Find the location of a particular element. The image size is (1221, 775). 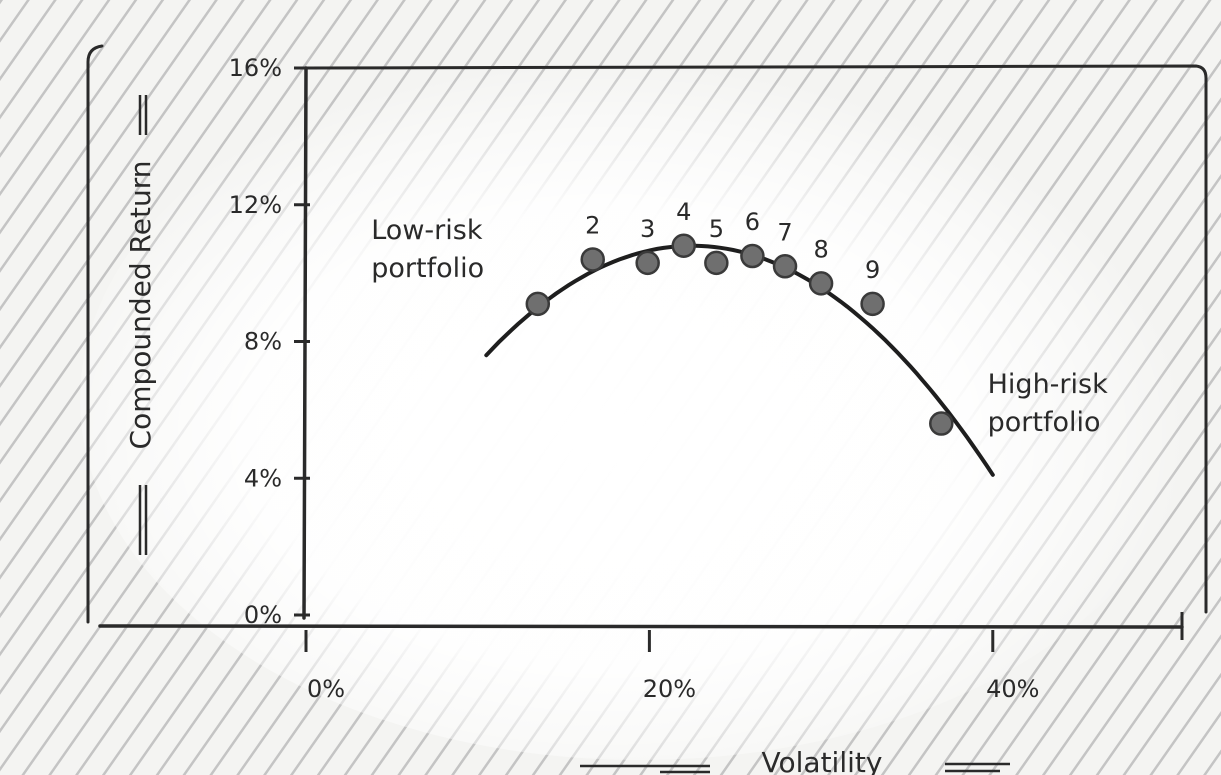

data-point-label: 9 is located at coordinates (872, 270).